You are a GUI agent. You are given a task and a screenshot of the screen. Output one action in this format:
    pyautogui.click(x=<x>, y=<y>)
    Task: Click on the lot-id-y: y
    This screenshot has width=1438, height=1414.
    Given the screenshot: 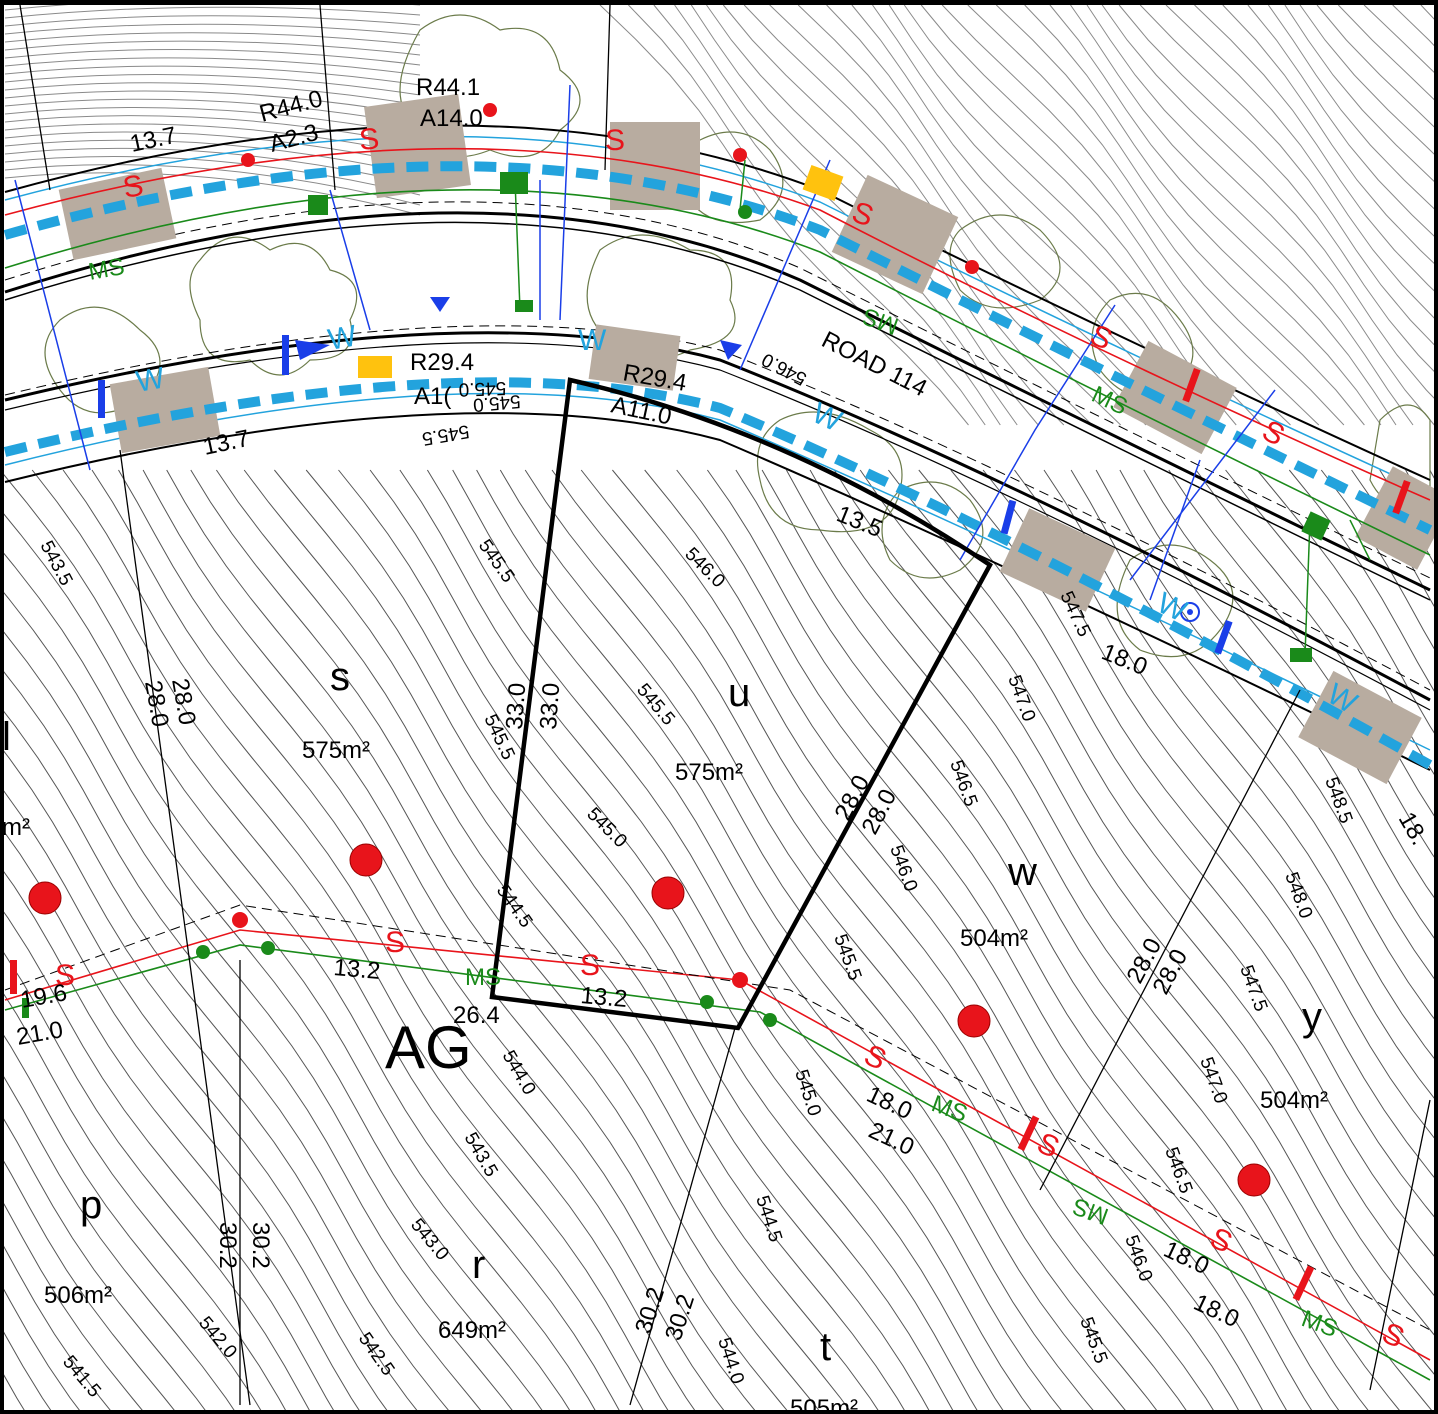 What is the action you would take?
    pyautogui.click(x=1312, y=1017)
    